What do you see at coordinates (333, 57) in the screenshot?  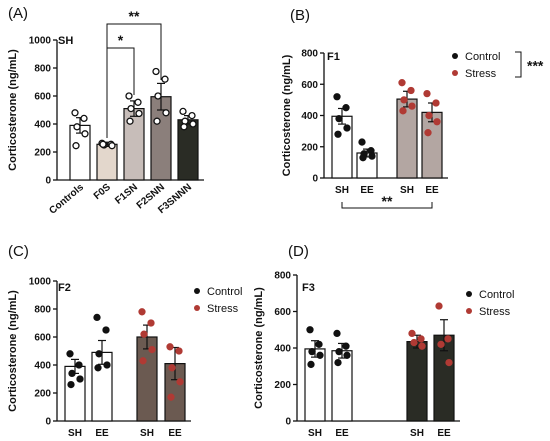 I see `panel-title: F1` at bounding box center [333, 57].